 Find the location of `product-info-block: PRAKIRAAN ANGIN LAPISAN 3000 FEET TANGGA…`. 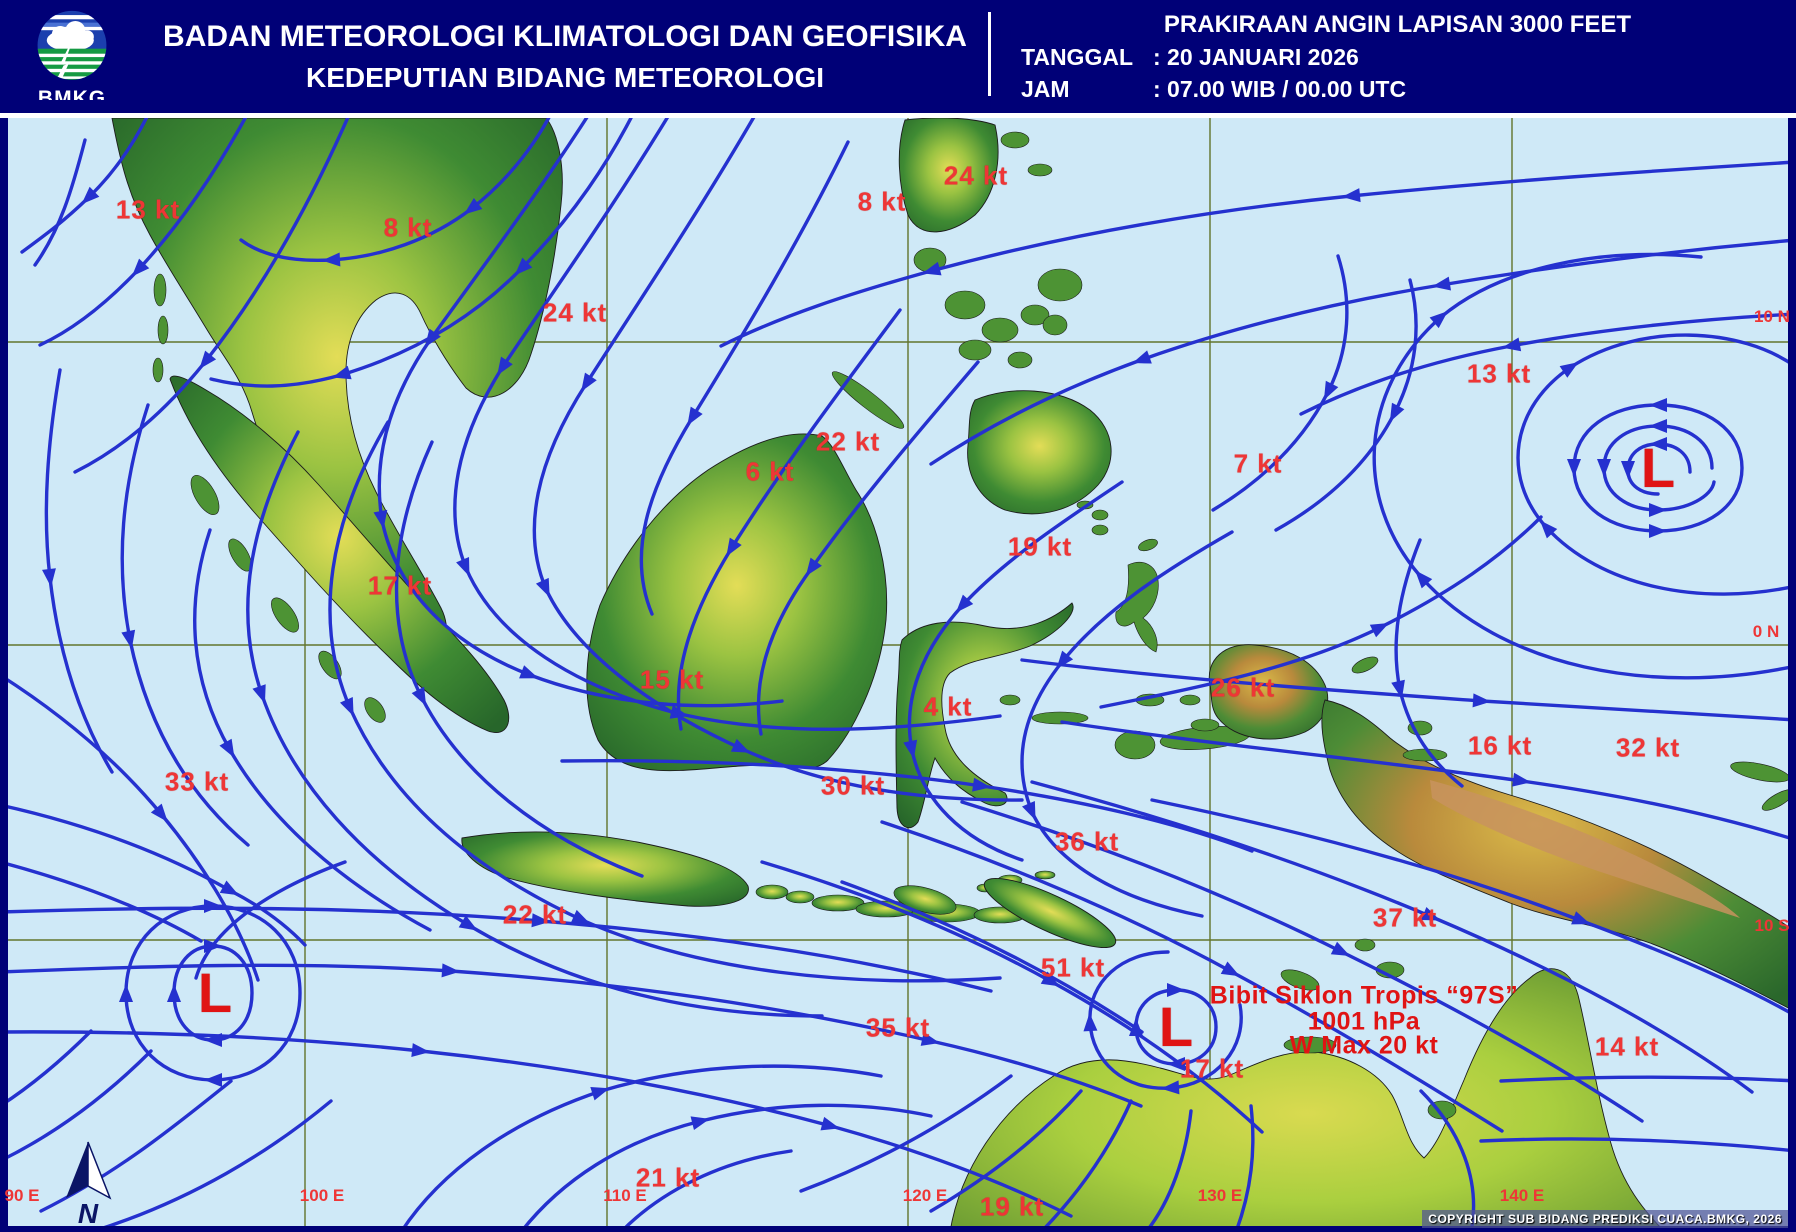

product-info-block: PRAKIRAAN ANGIN LAPISAN 3000 FEET TANGGA… is located at coordinates (1397, 56).